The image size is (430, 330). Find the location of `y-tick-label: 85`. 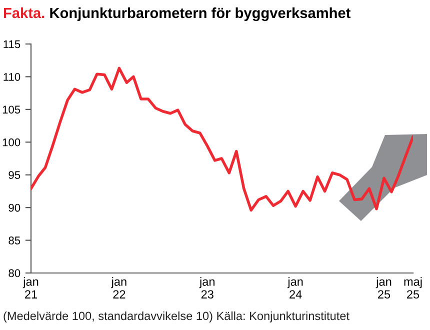

y-tick-label: 85 is located at coordinates (14, 240).